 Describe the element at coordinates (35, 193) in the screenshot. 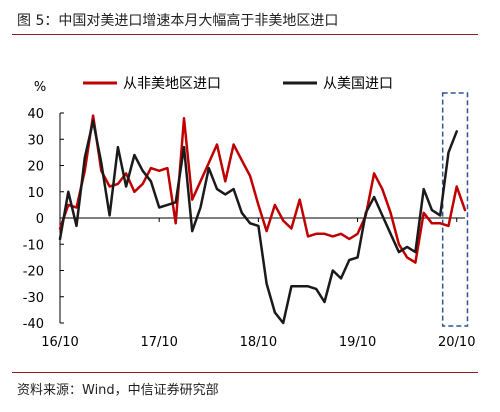

I see `y-tick-label: 10` at that location.